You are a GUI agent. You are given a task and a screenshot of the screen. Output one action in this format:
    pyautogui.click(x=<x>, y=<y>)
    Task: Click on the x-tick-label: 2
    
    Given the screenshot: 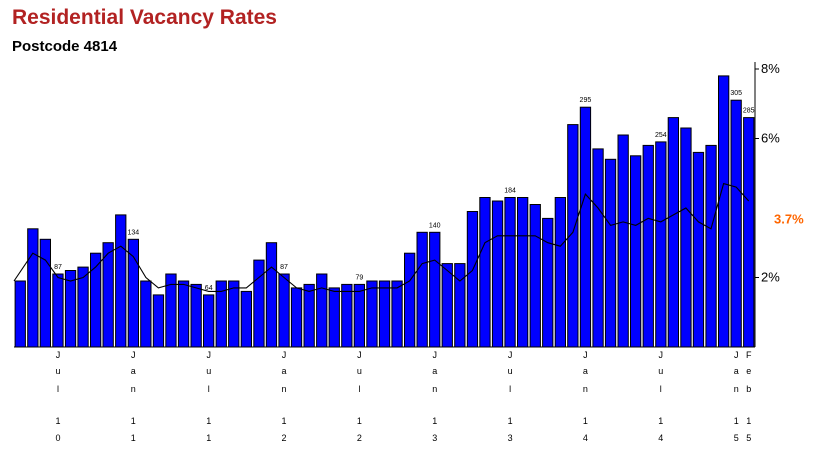 What is the action you would take?
    pyautogui.click(x=283, y=438)
    